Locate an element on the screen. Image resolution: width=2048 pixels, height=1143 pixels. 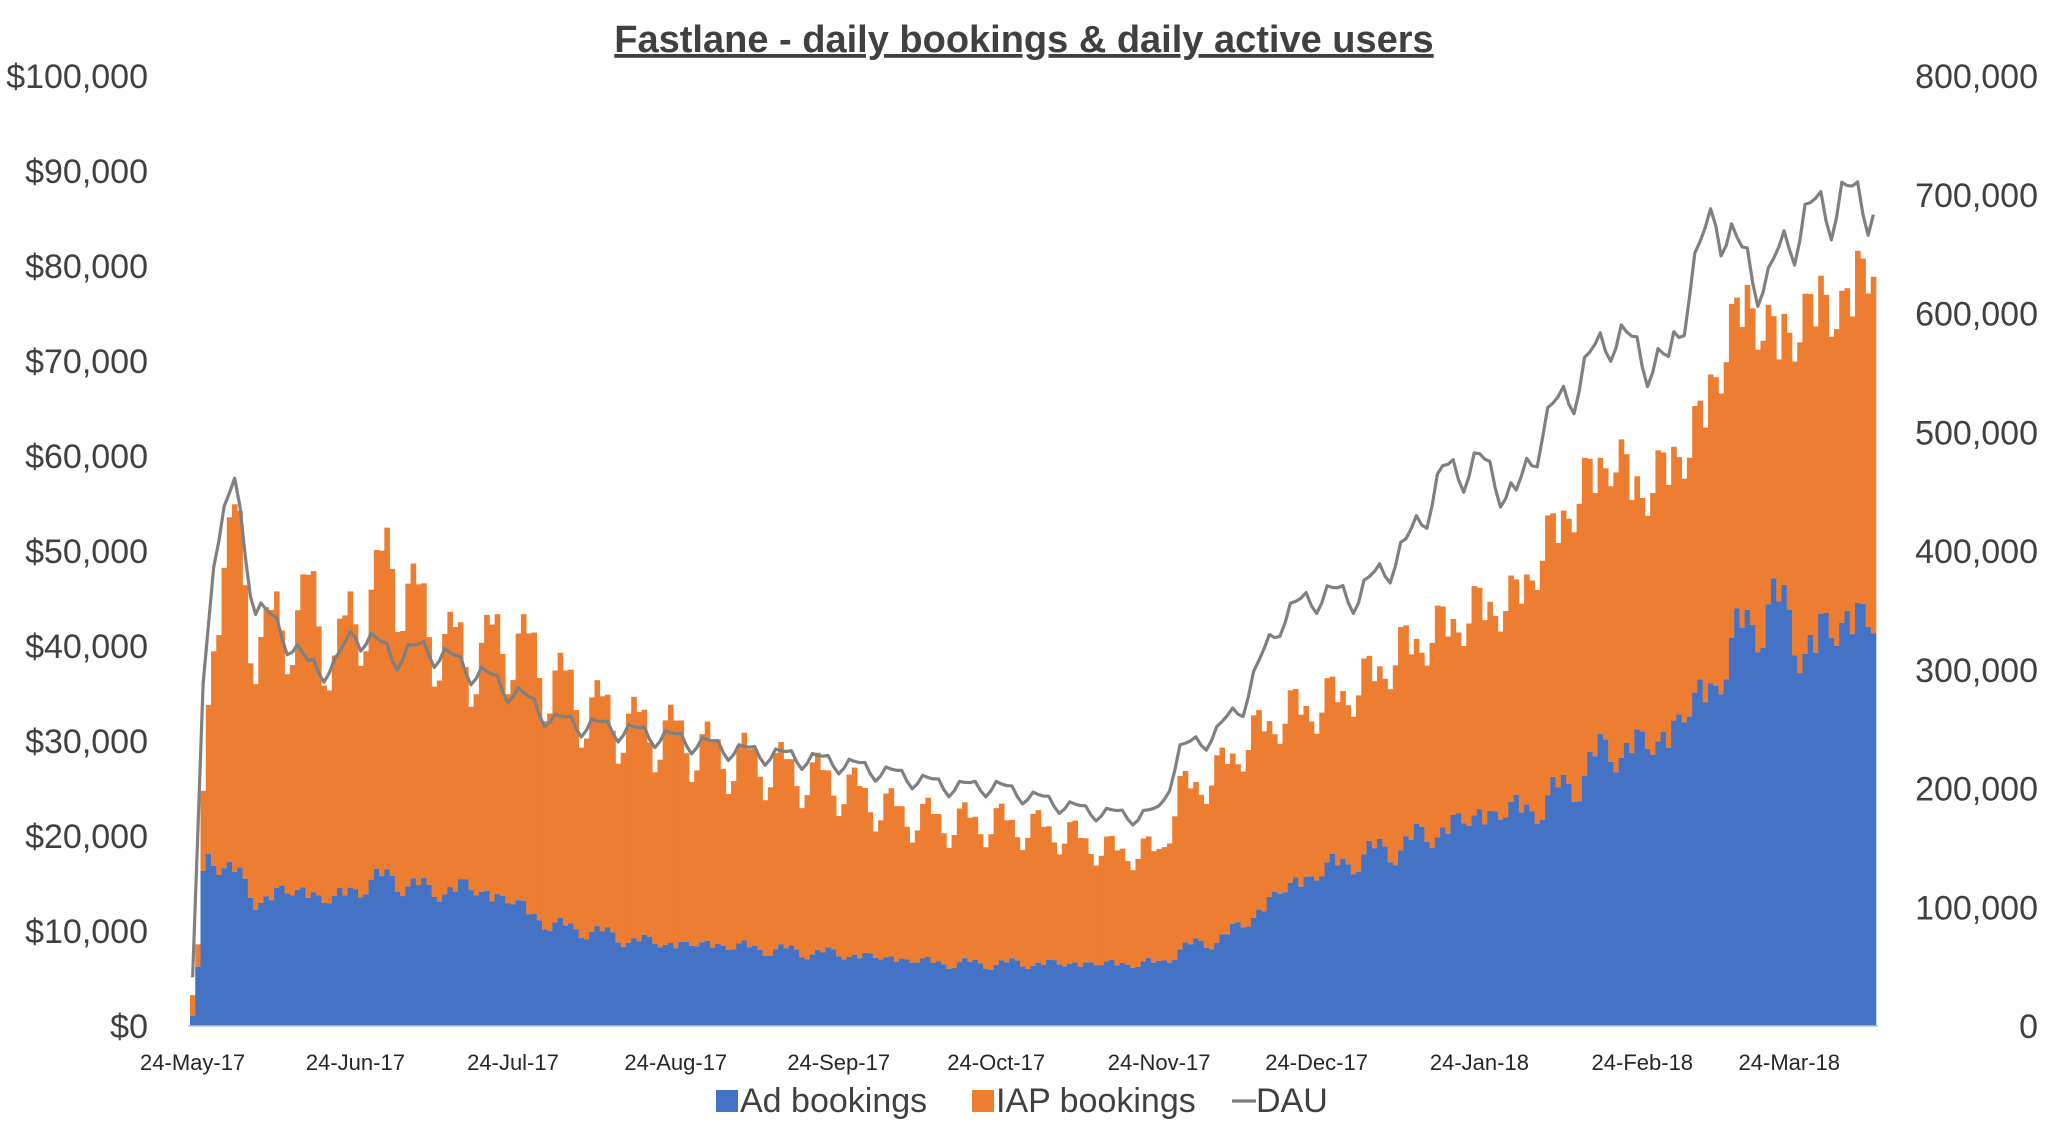
legend-label: DAU is located at coordinates (1292, 1101).